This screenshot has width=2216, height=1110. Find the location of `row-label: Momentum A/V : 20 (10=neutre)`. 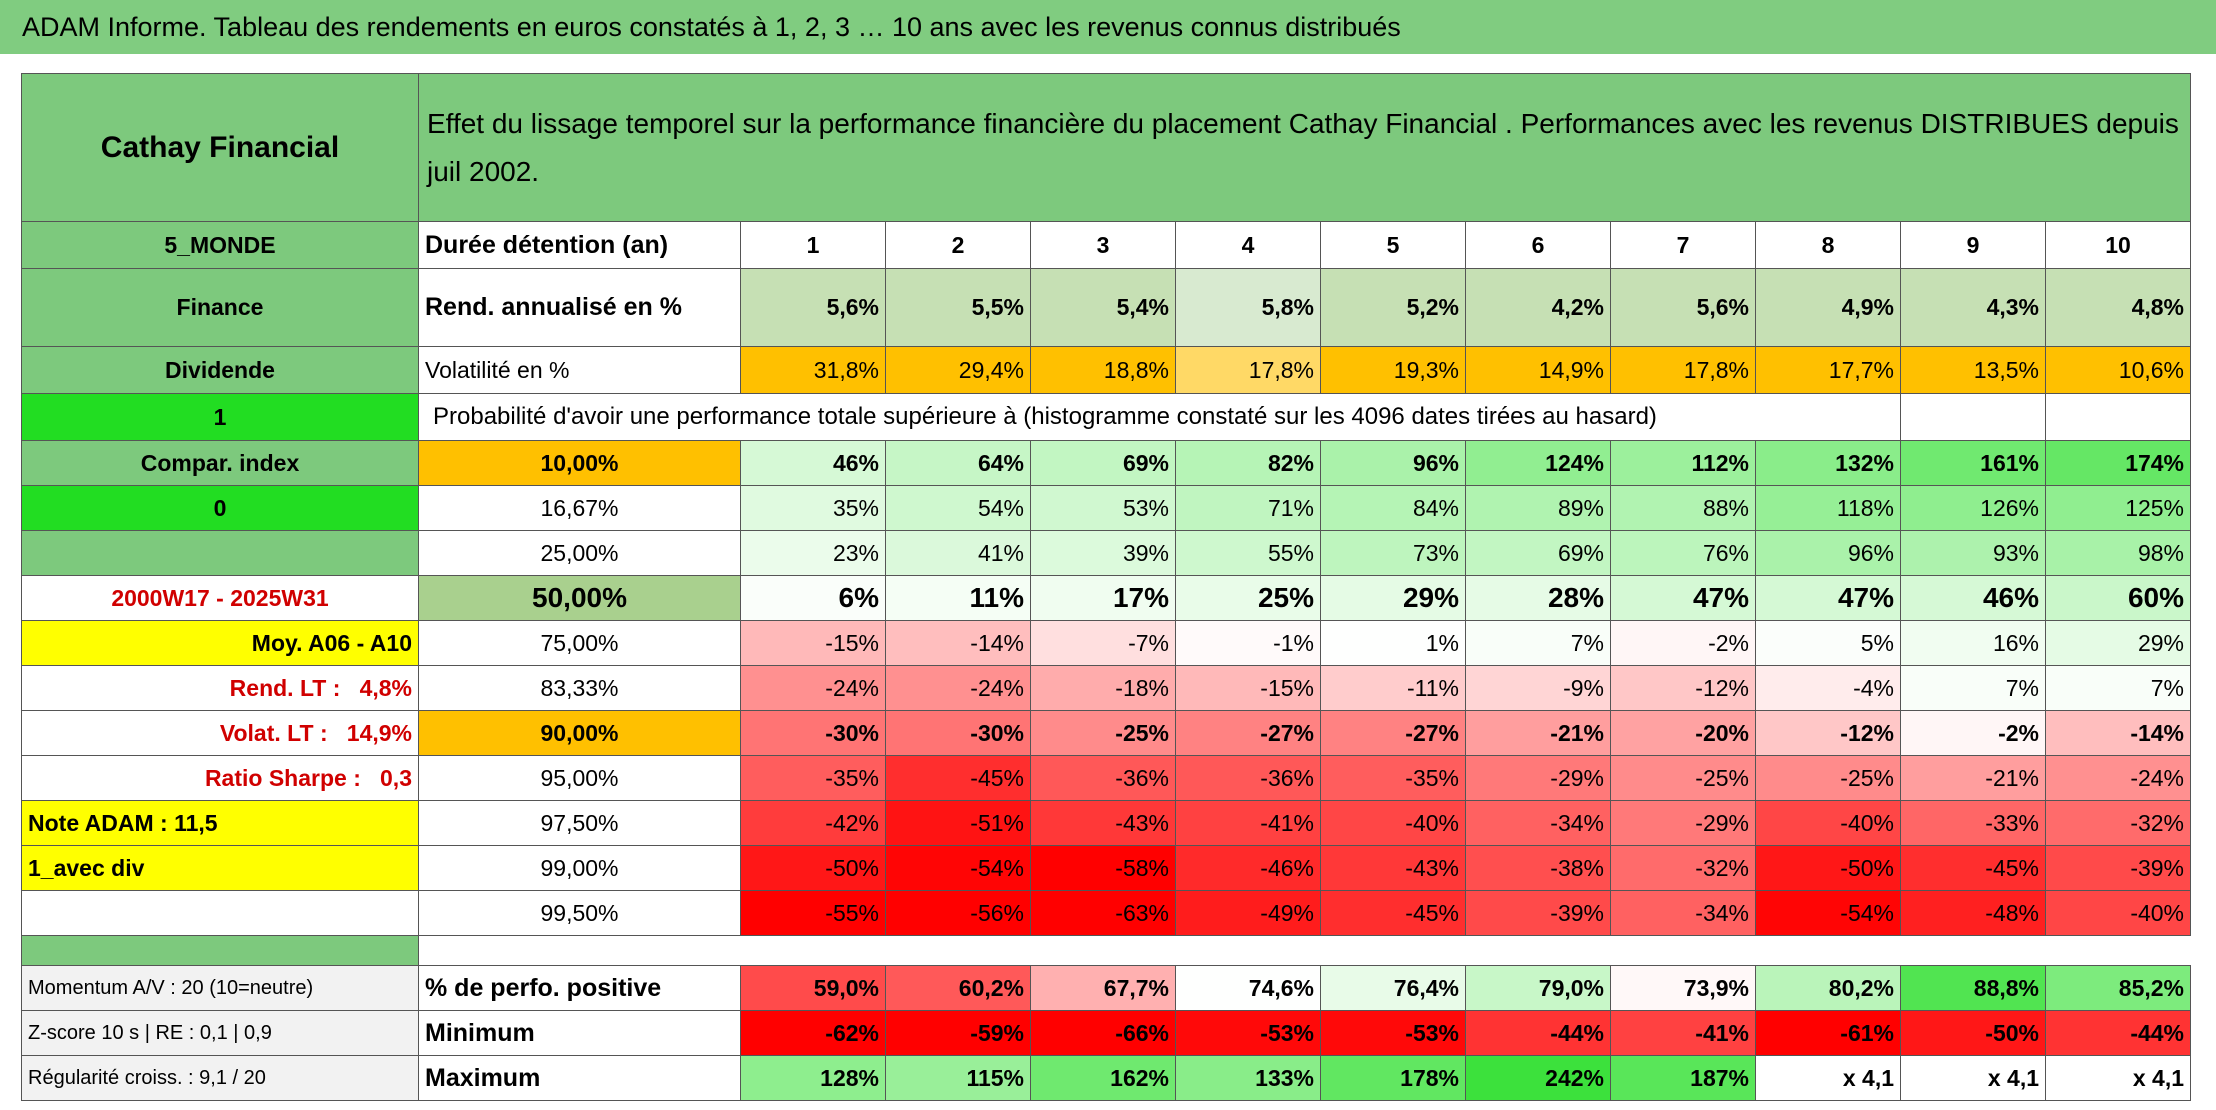

row-label: Momentum A/V : 20 (10=neutre) is located at coordinates (220, 988).